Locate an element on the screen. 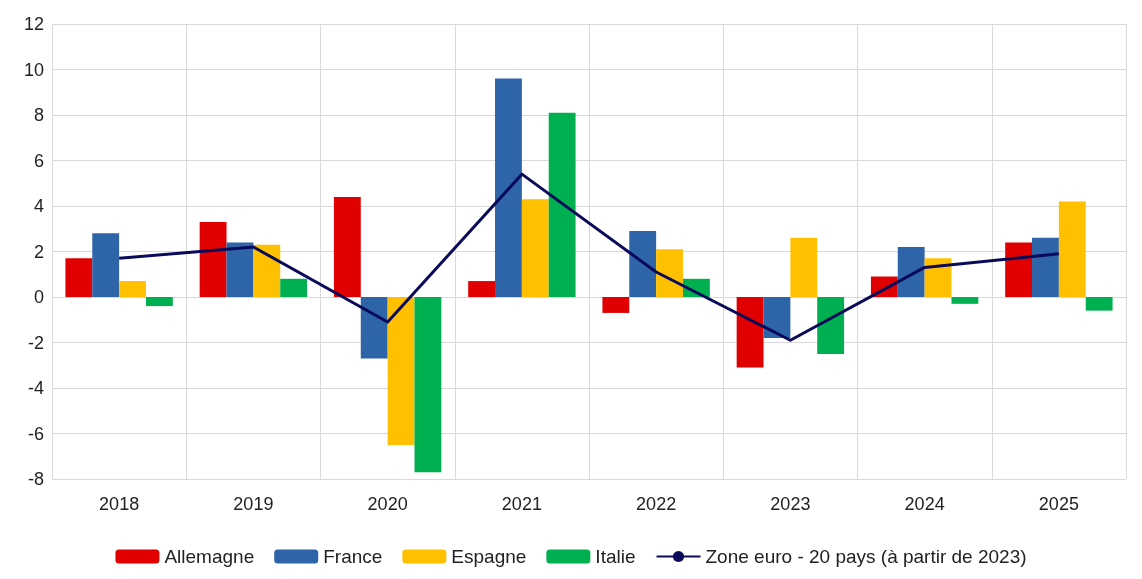 Image resolution: width=1142 pixels, height=579 pixels. y-tick-label: 8 is located at coordinates (38, 115).